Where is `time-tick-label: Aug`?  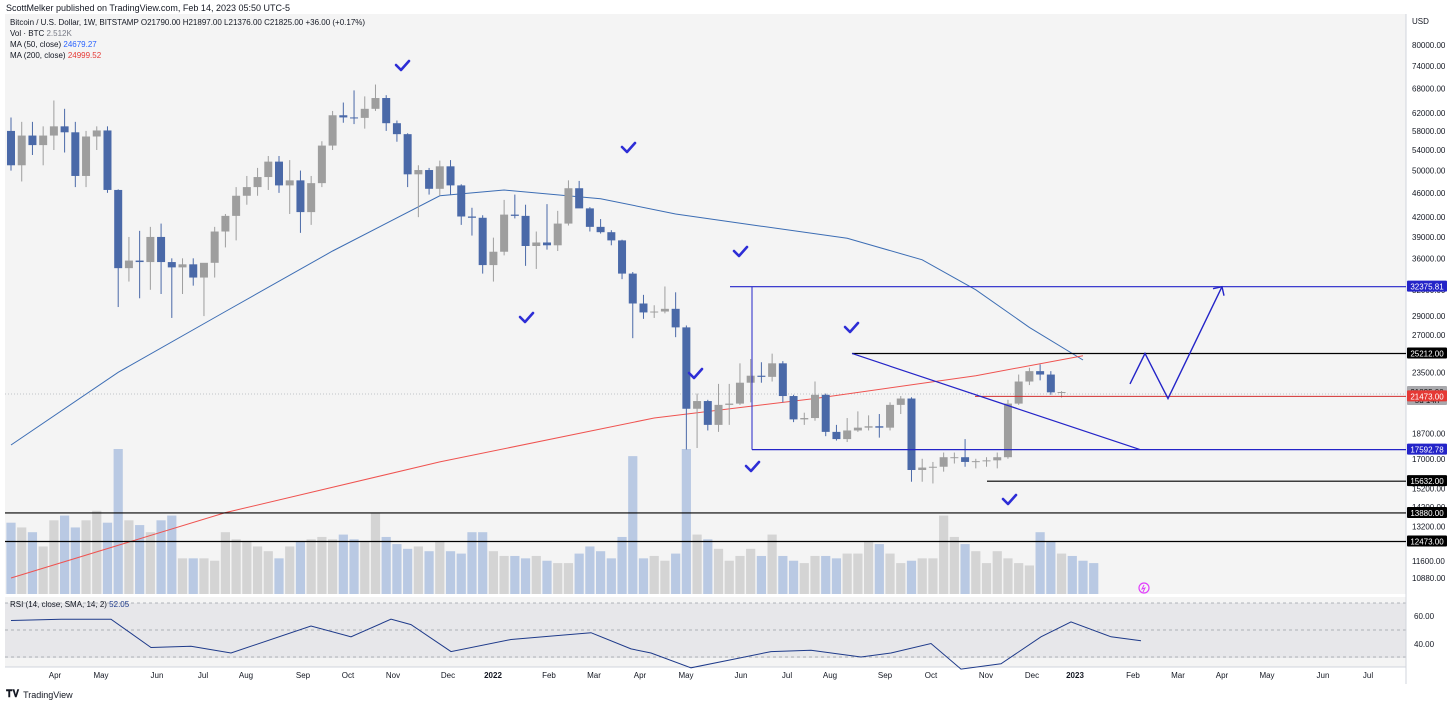
time-tick-label: Aug is located at coordinates (246, 675).